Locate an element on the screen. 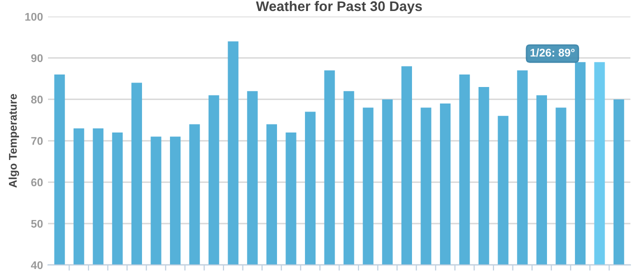 The image size is (640, 276). y-tick-label: 90 is located at coordinates (37, 58).